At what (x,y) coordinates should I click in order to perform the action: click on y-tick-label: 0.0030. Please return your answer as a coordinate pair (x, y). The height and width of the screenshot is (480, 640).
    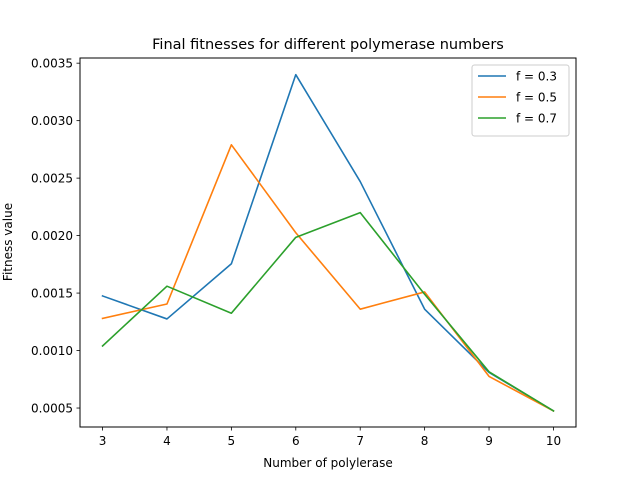
    Looking at the image, I should click on (52, 121).